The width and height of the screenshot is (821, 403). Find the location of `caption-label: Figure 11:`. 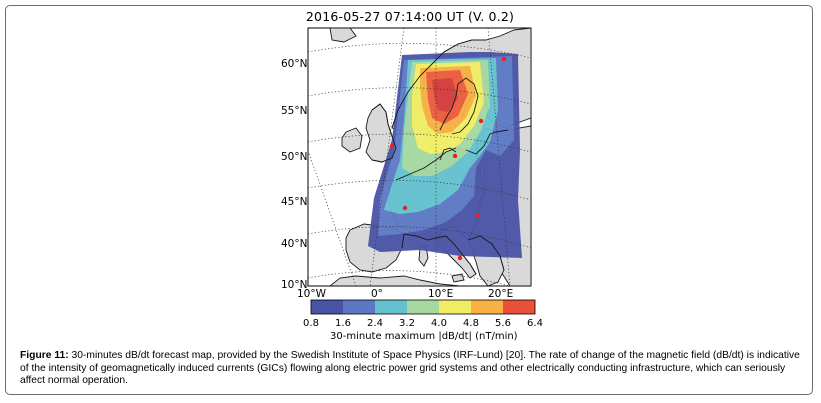

caption-label: Figure 11: is located at coordinates (44, 355).